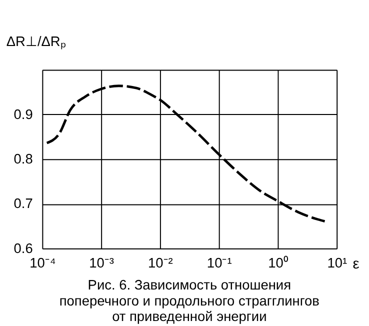 This screenshot has height=326, width=369. Describe the element at coordinates (101, 263) in the screenshot. I see `x-tick-label: 10⁻³` at that location.